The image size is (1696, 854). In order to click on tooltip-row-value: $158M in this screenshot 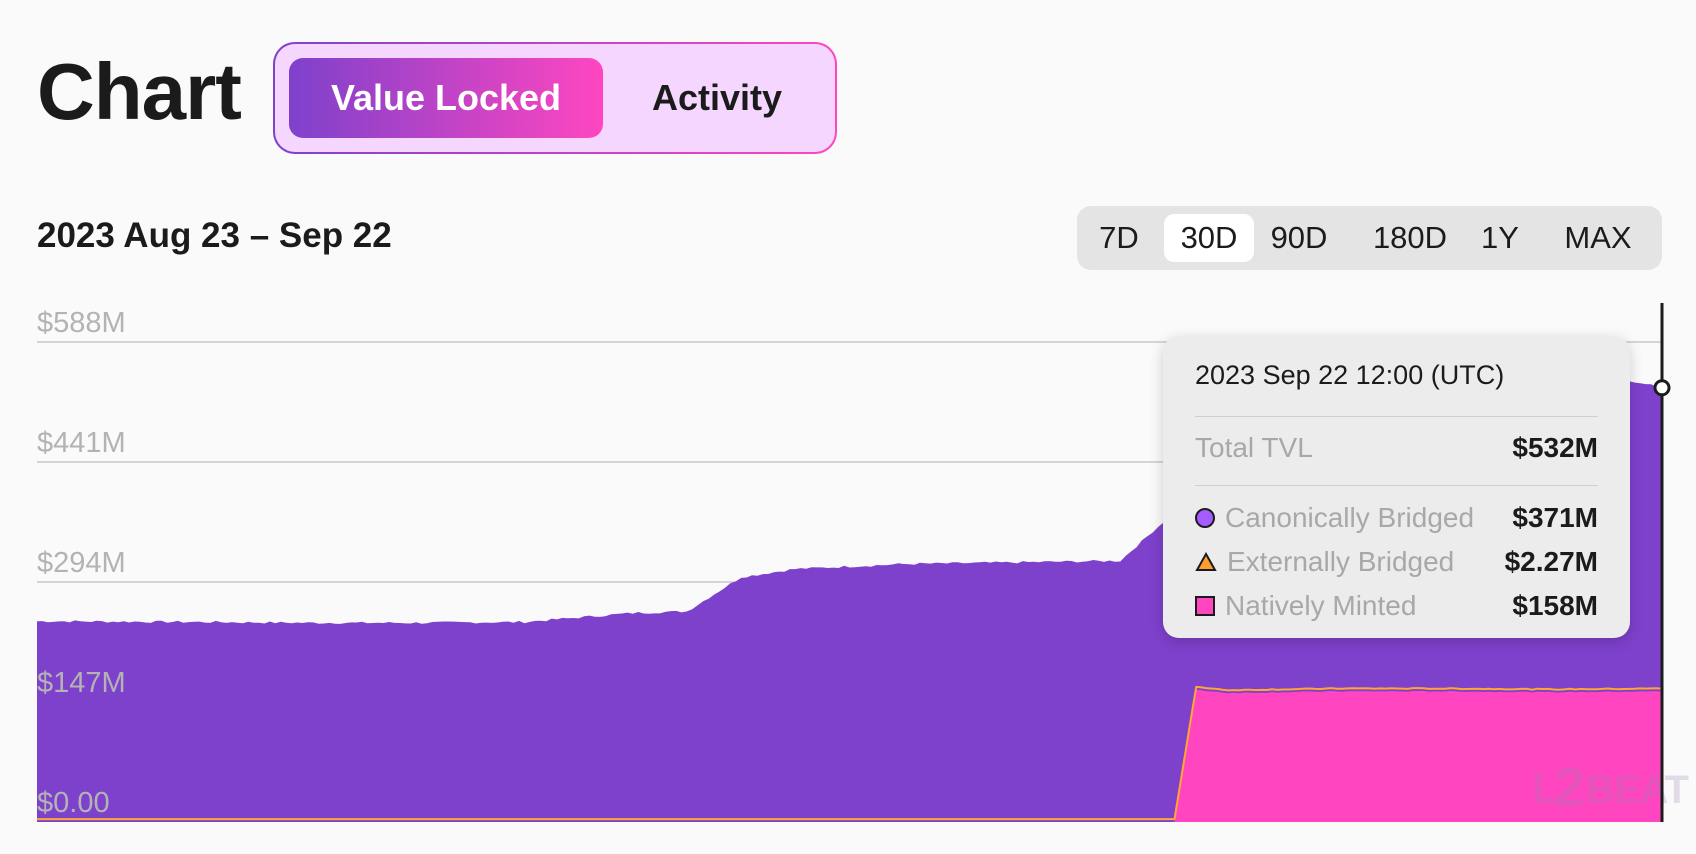, I will do `click(1555, 605)`.